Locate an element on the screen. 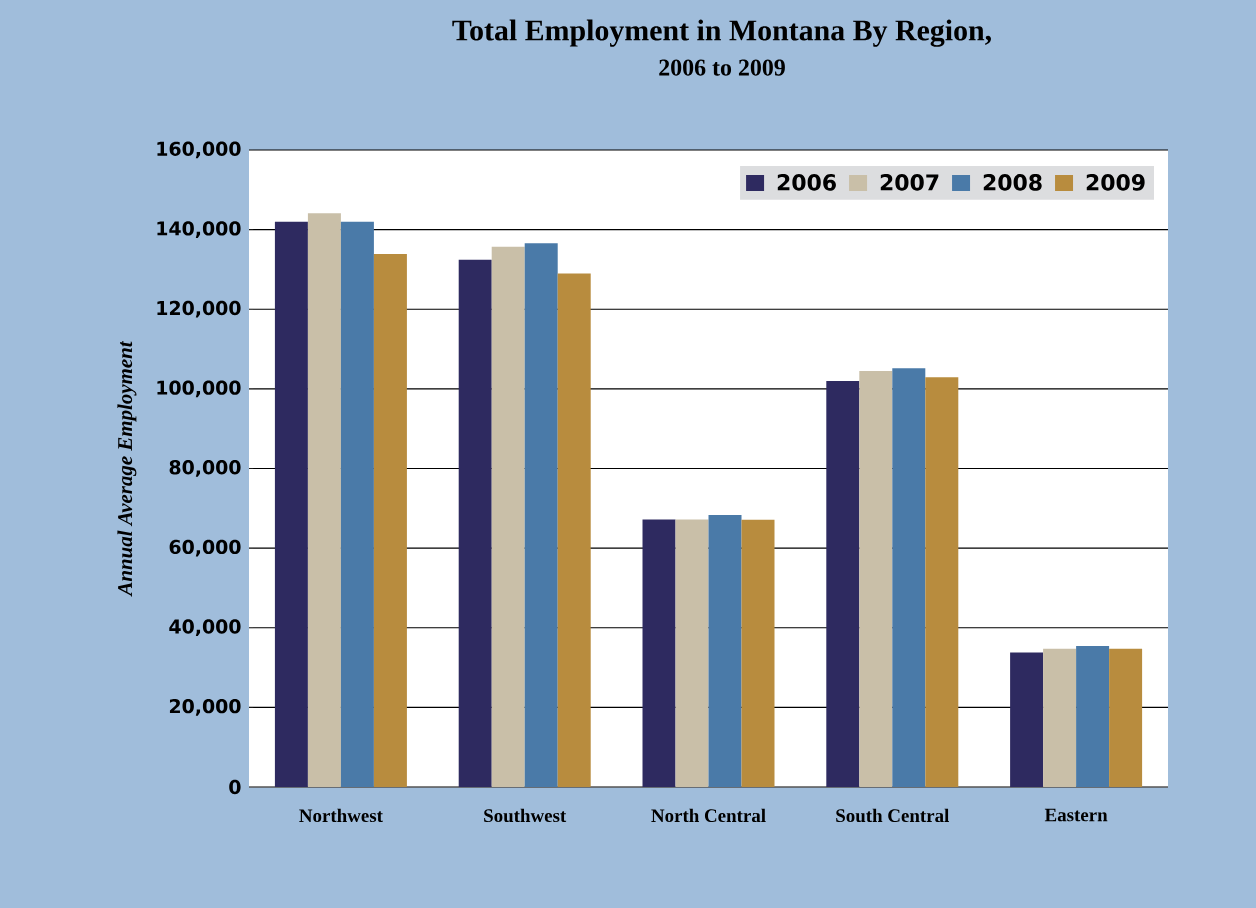 The height and width of the screenshot is (908, 1256). y-tick-label: 40,000 is located at coordinates (205, 628).